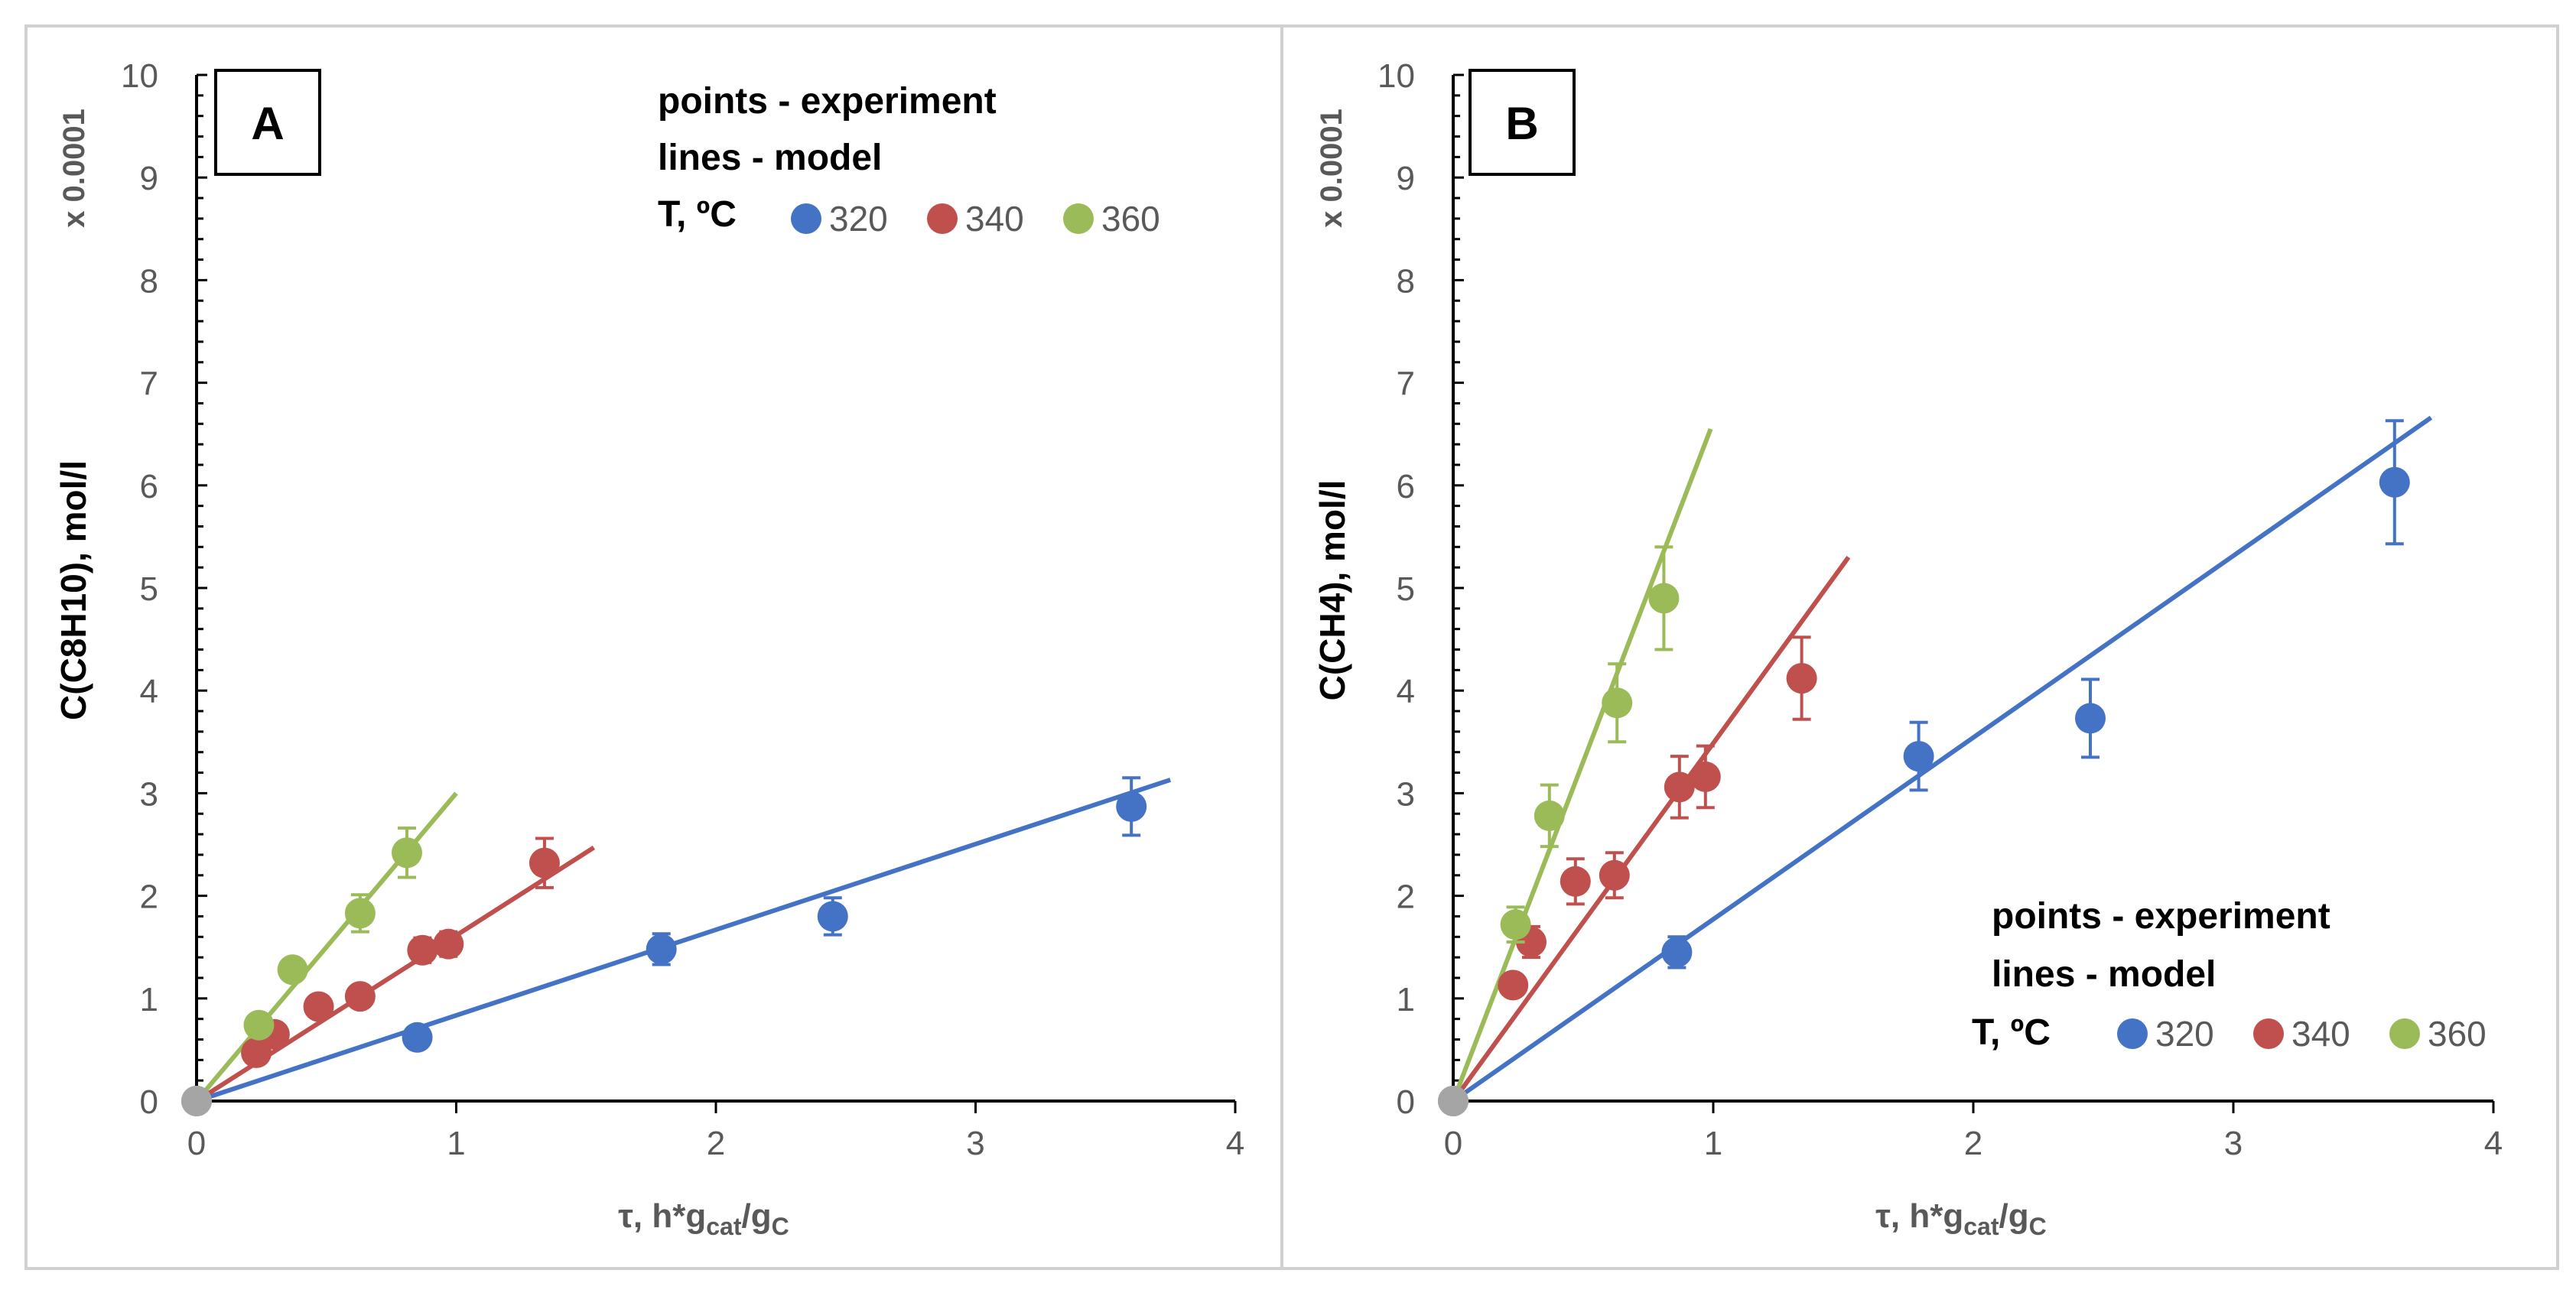  Describe the element at coordinates (73, 590) in the screenshot. I see `y-axis-label: C(C8H10), mol/l` at that location.